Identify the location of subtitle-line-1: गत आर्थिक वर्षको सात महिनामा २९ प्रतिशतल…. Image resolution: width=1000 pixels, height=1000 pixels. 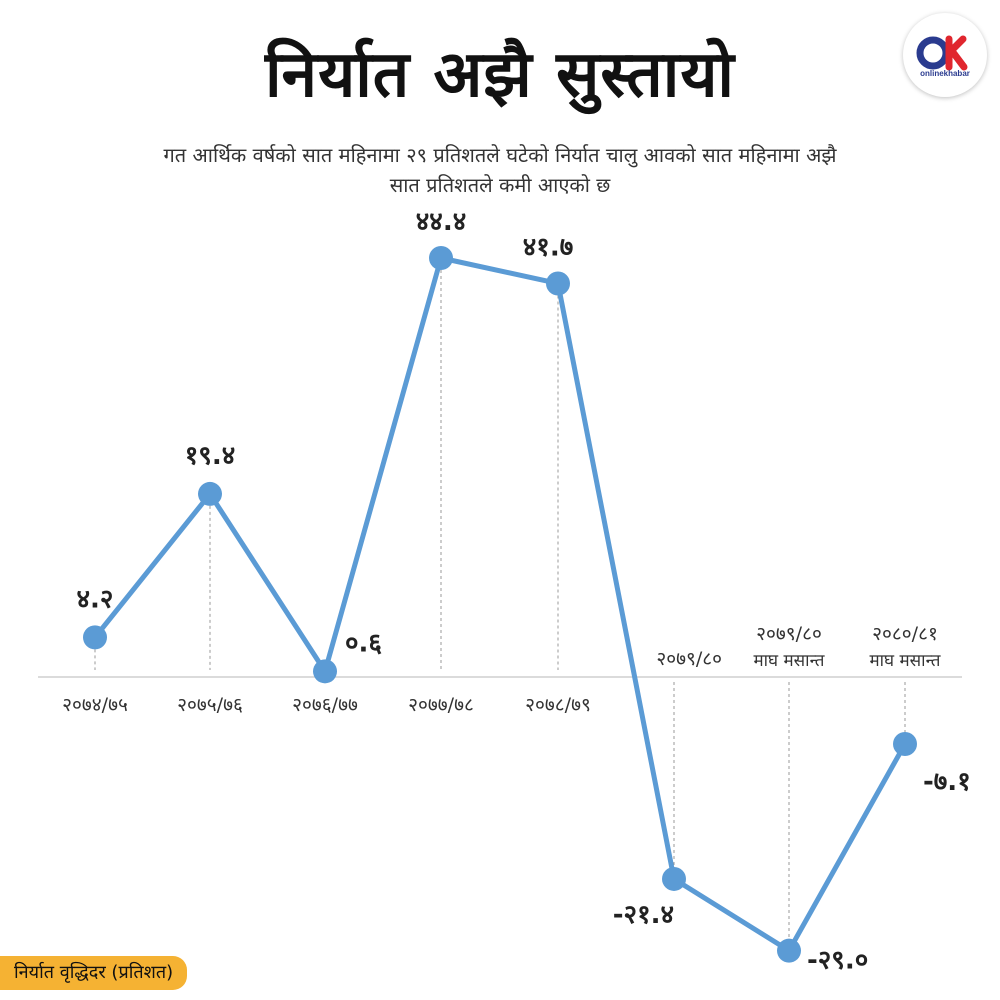
(500, 155).